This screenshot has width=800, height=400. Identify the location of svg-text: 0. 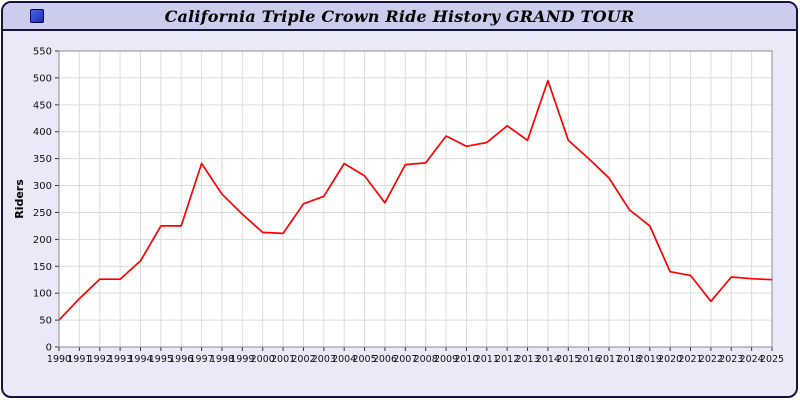
(49, 348).